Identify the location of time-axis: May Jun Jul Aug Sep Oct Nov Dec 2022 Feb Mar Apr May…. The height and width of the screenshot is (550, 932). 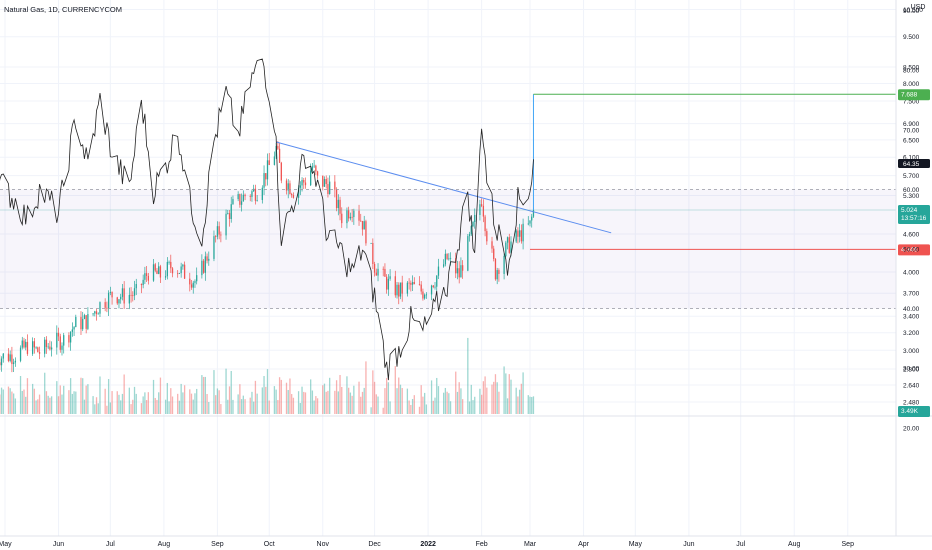
(427, 544).